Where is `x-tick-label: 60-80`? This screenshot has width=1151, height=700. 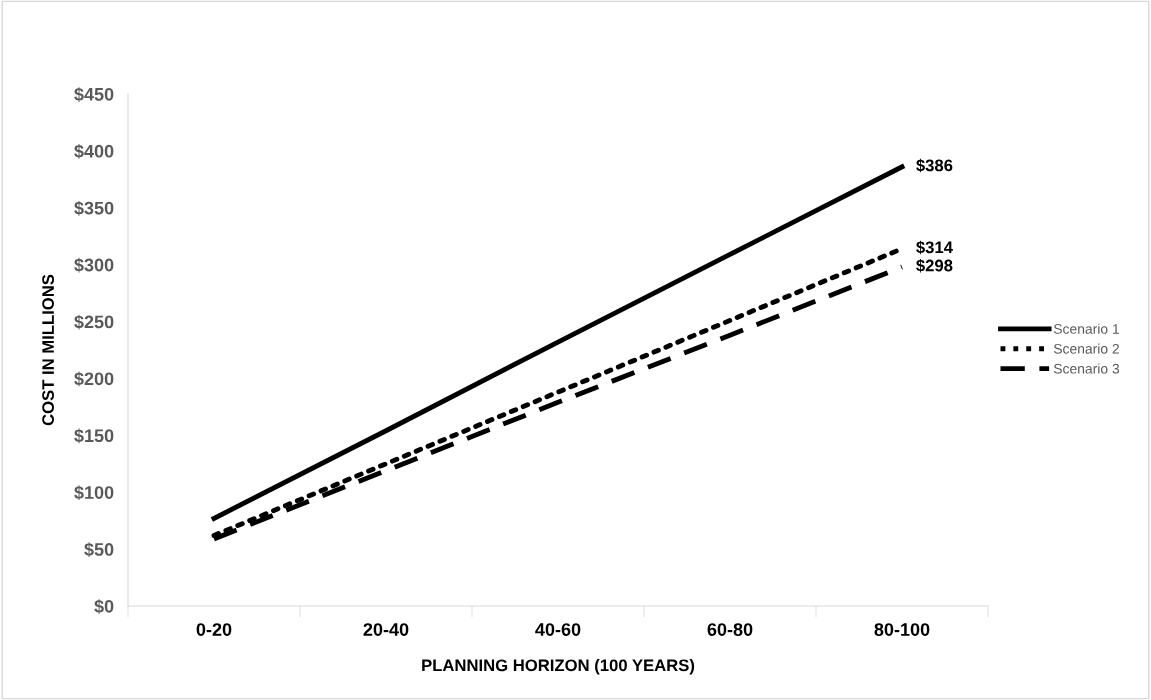
x-tick-label: 60-80 is located at coordinates (730, 629).